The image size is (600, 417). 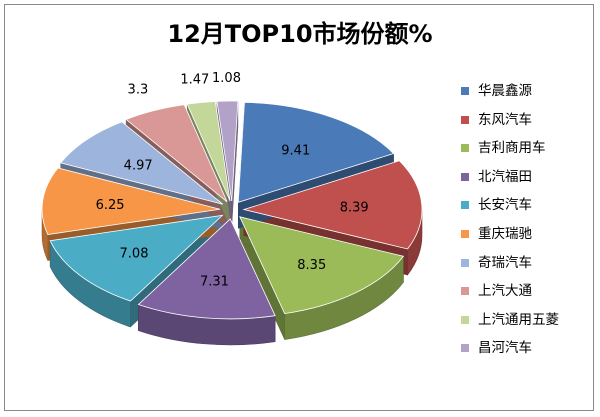 I want to click on legend-item: 华晨鑫源, so click(x=528, y=96).